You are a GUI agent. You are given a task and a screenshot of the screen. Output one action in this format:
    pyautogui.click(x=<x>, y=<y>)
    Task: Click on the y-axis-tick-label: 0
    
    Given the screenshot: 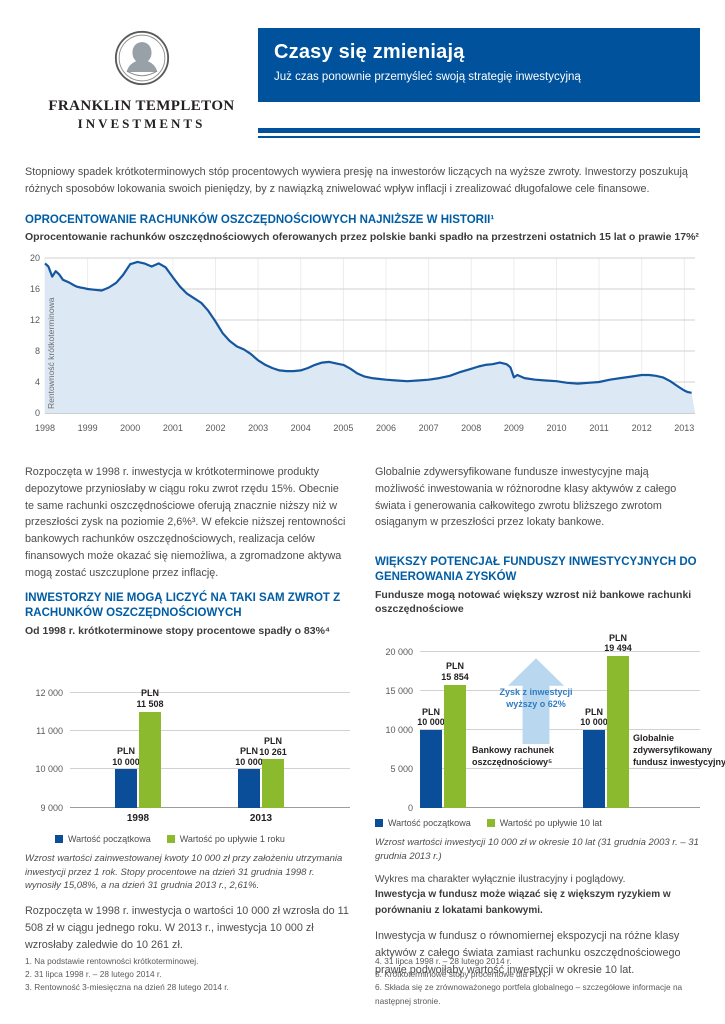 What is the action you would take?
    pyautogui.click(x=410, y=808)
    